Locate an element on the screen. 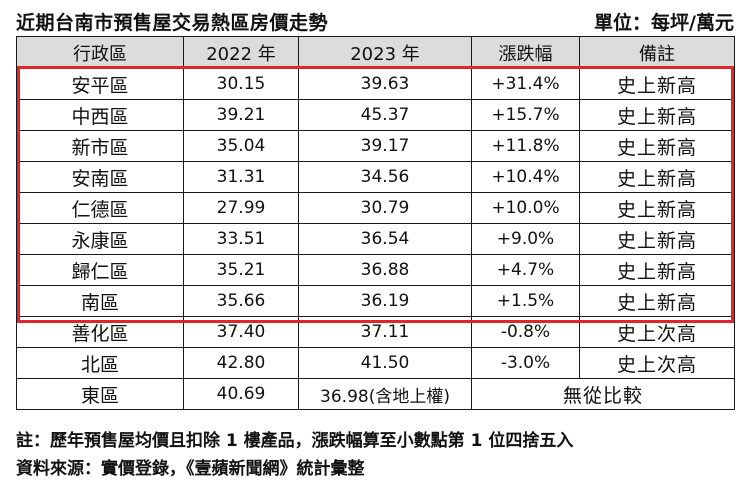 Image resolution: width=750 pixels, height=491 pixels. price-2022-cell: 37.40 is located at coordinates (241, 332).